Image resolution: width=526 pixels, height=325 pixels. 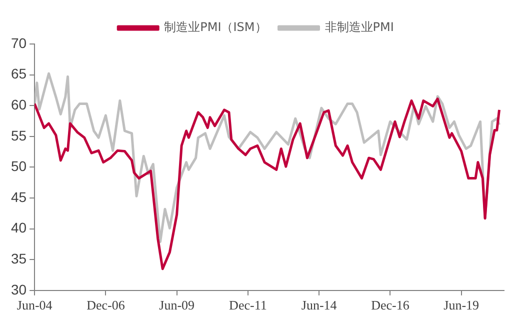 What do you see at coordinates (319, 305) in the screenshot?
I see `x-tick-label: Jun-14` at bounding box center [319, 305].